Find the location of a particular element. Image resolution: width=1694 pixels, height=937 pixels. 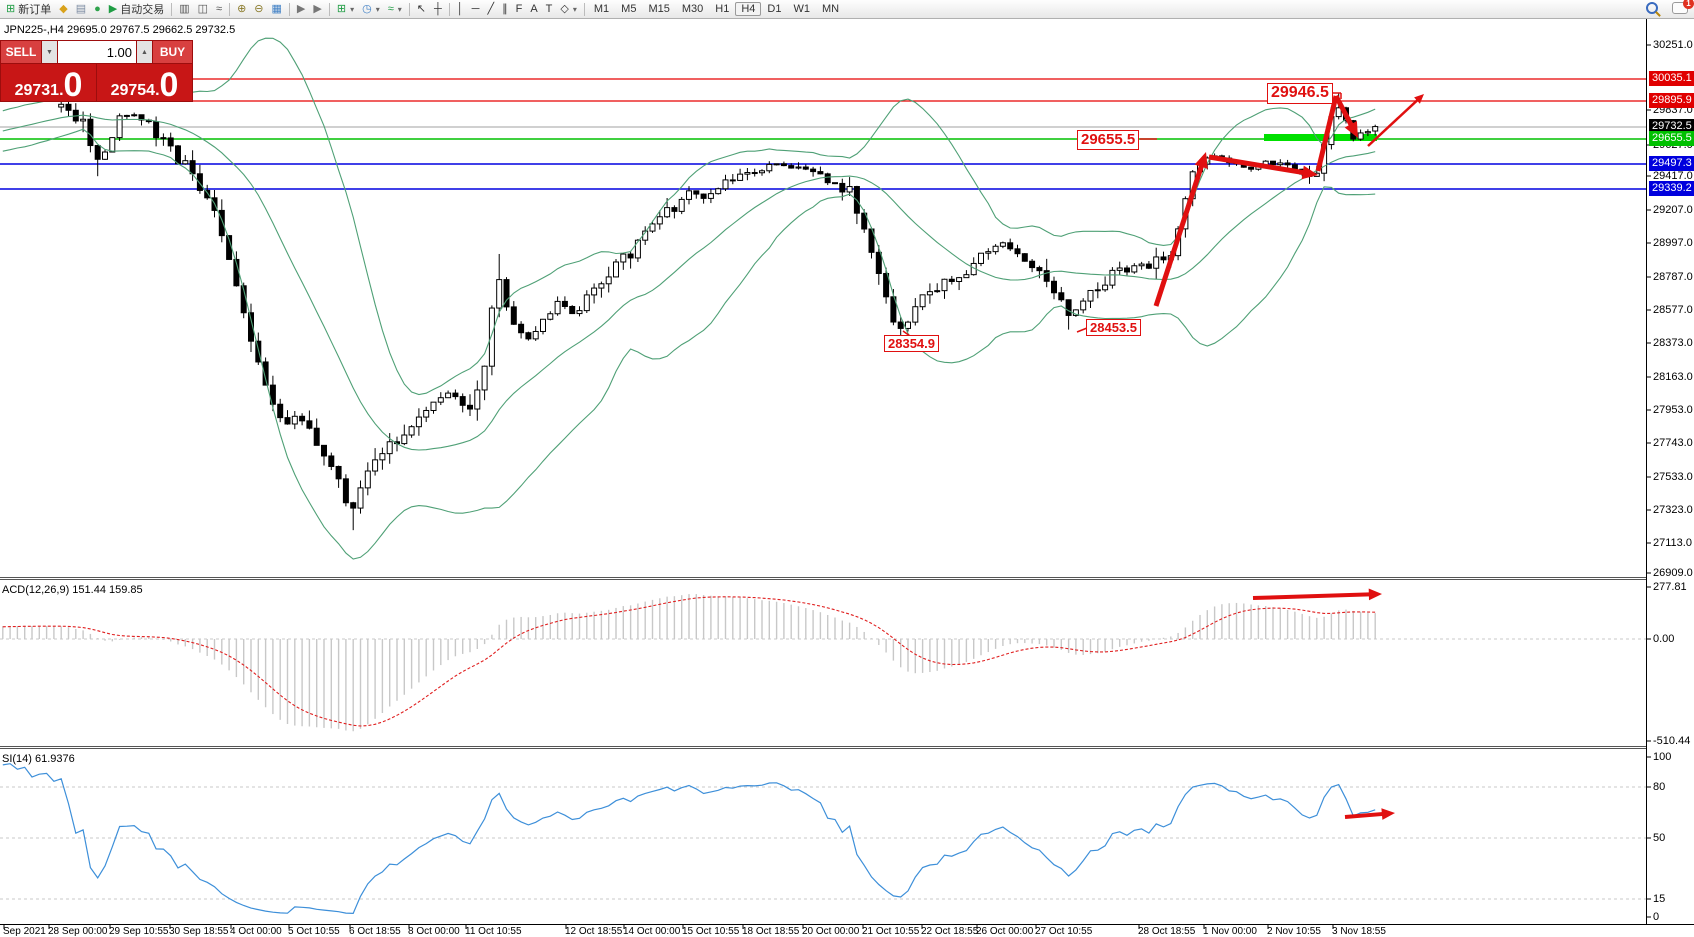

autotrading-button: ▶ 自动交易 is located at coordinates (136, 9).